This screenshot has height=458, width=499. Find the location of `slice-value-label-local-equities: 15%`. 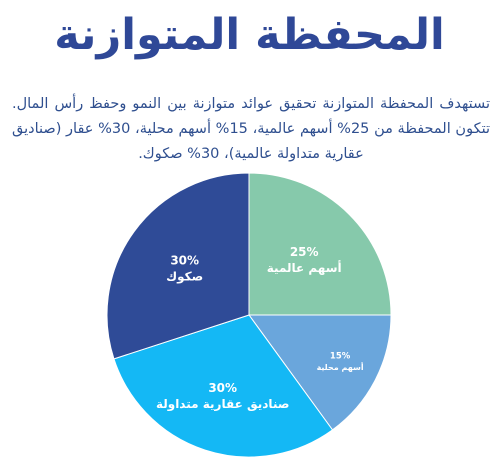

slice-value-label-local-equities: 15% is located at coordinates (340, 356).